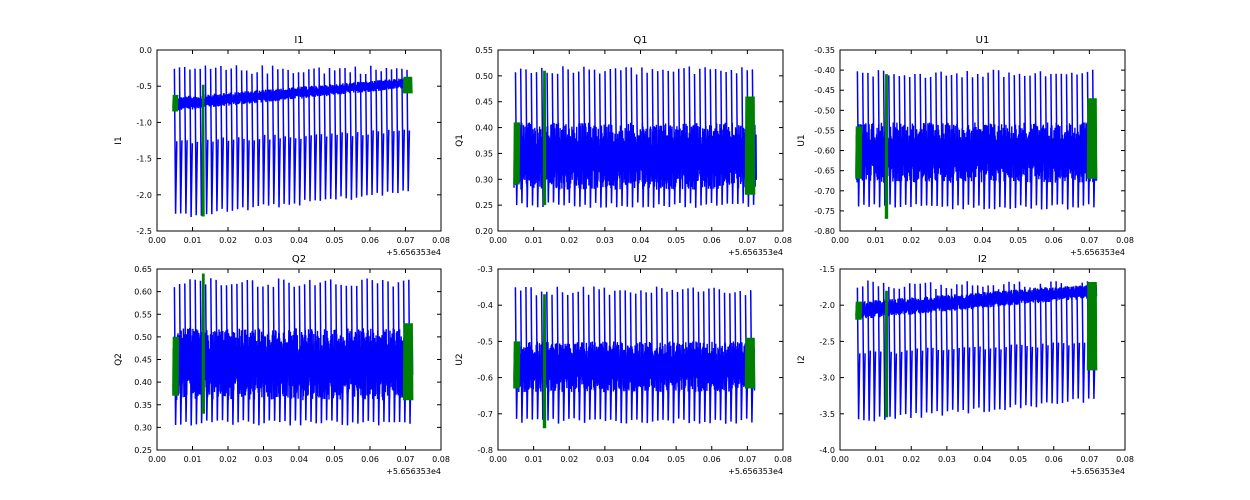 The height and width of the screenshot is (500, 1250). I want to click on y-tick-label: -0.35, so click(824, 50).